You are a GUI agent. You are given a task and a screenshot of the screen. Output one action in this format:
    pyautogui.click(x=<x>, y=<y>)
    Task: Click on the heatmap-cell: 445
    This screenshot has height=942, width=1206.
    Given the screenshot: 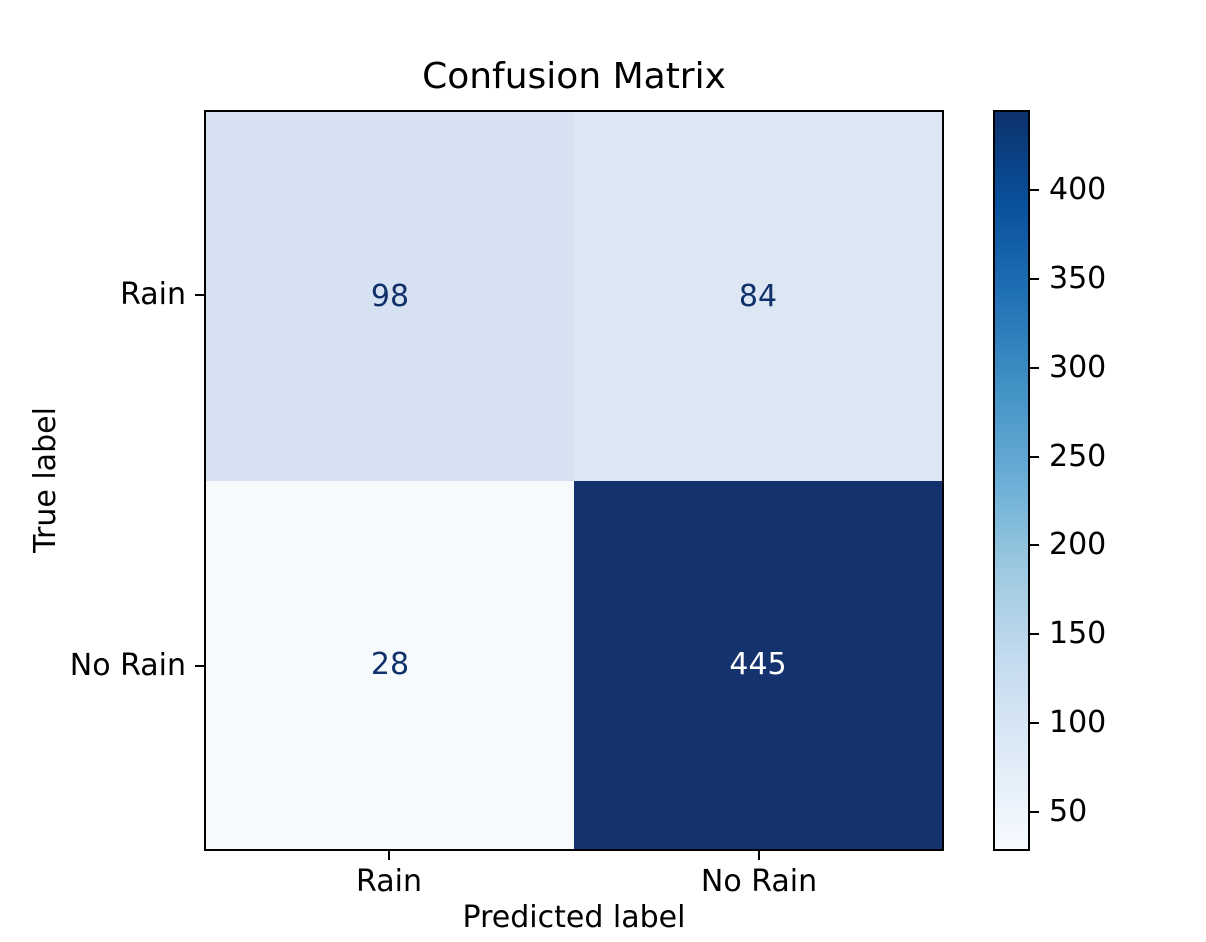 What is the action you would take?
    pyautogui.click(x=758, y=664)
    